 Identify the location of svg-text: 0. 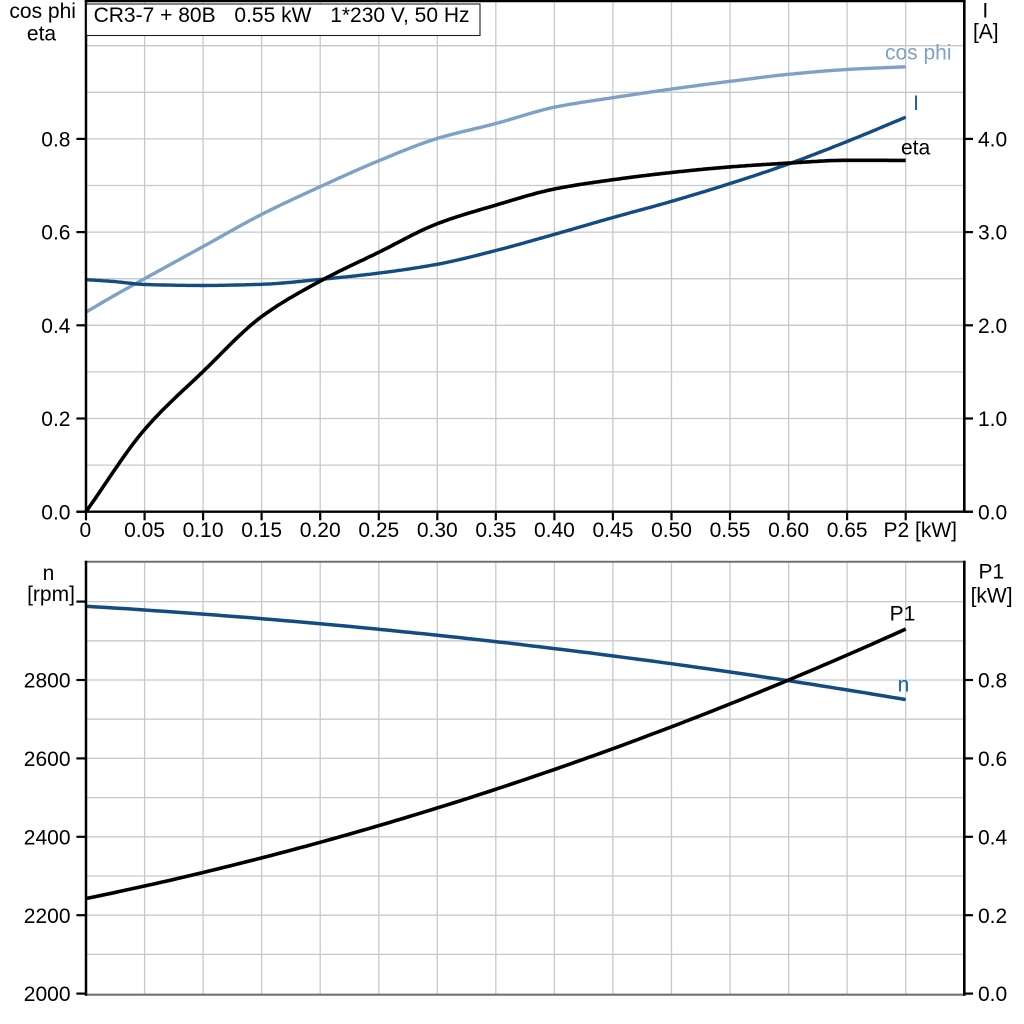
(85, 530).